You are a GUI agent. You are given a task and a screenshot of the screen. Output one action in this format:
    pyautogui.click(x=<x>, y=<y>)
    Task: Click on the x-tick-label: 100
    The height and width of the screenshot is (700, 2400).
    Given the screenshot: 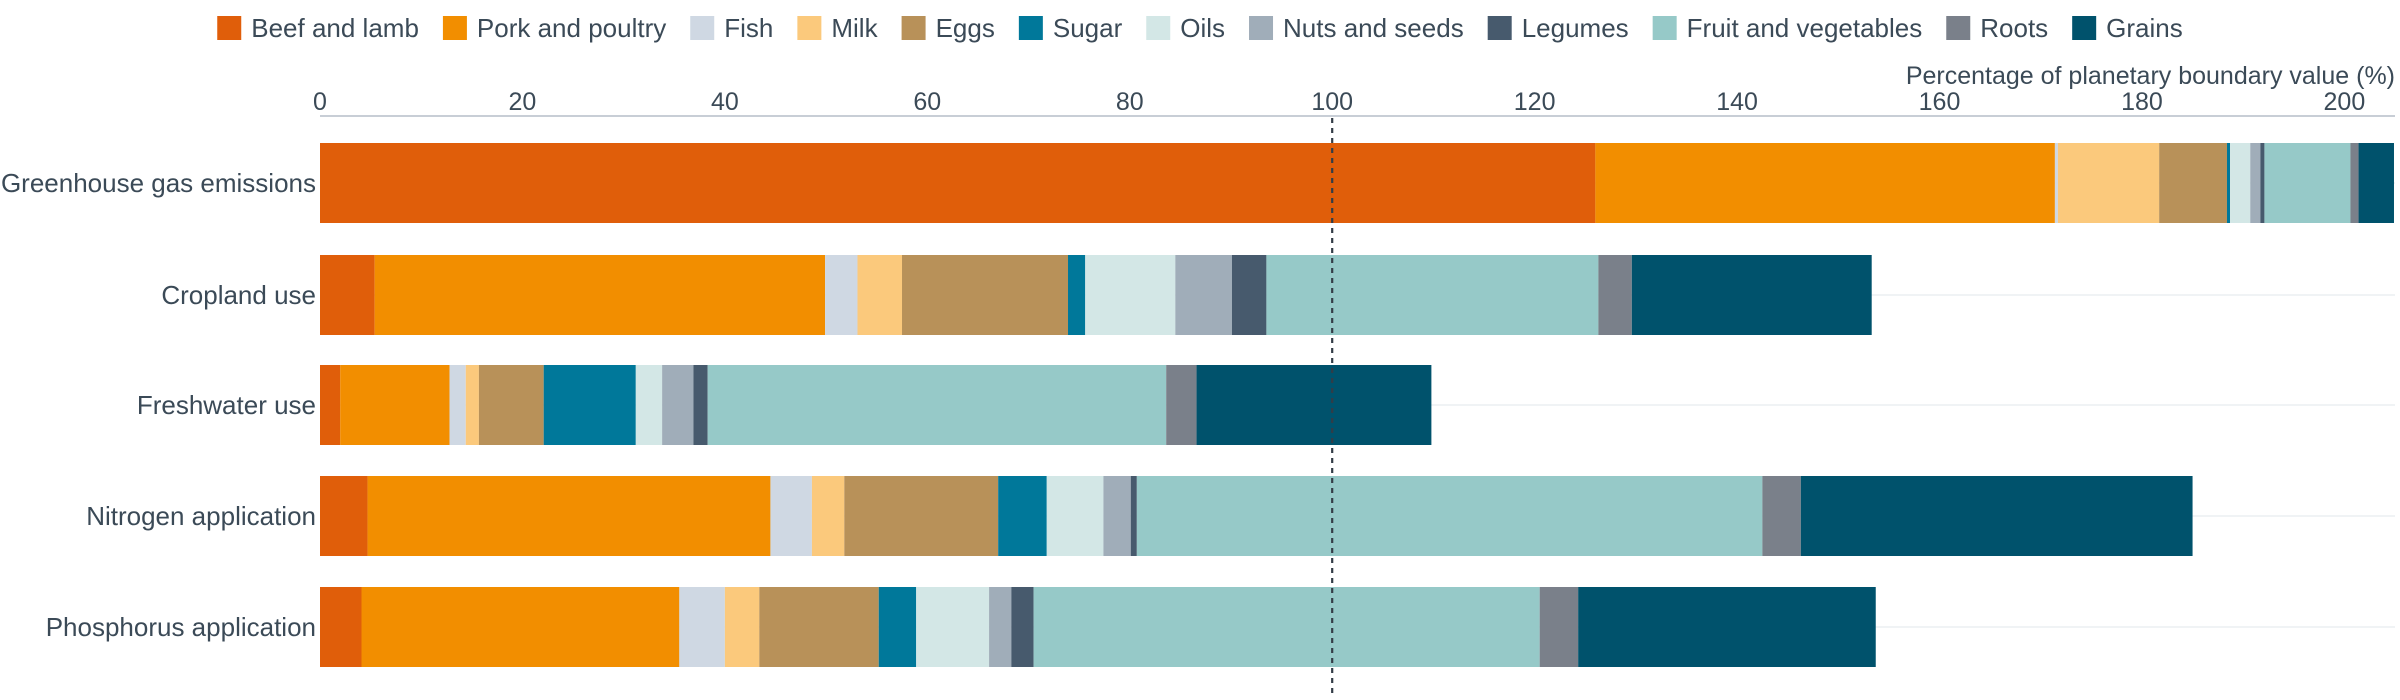 What is the action you would take?
    pyautogui.click(x=1332, y=102)
    